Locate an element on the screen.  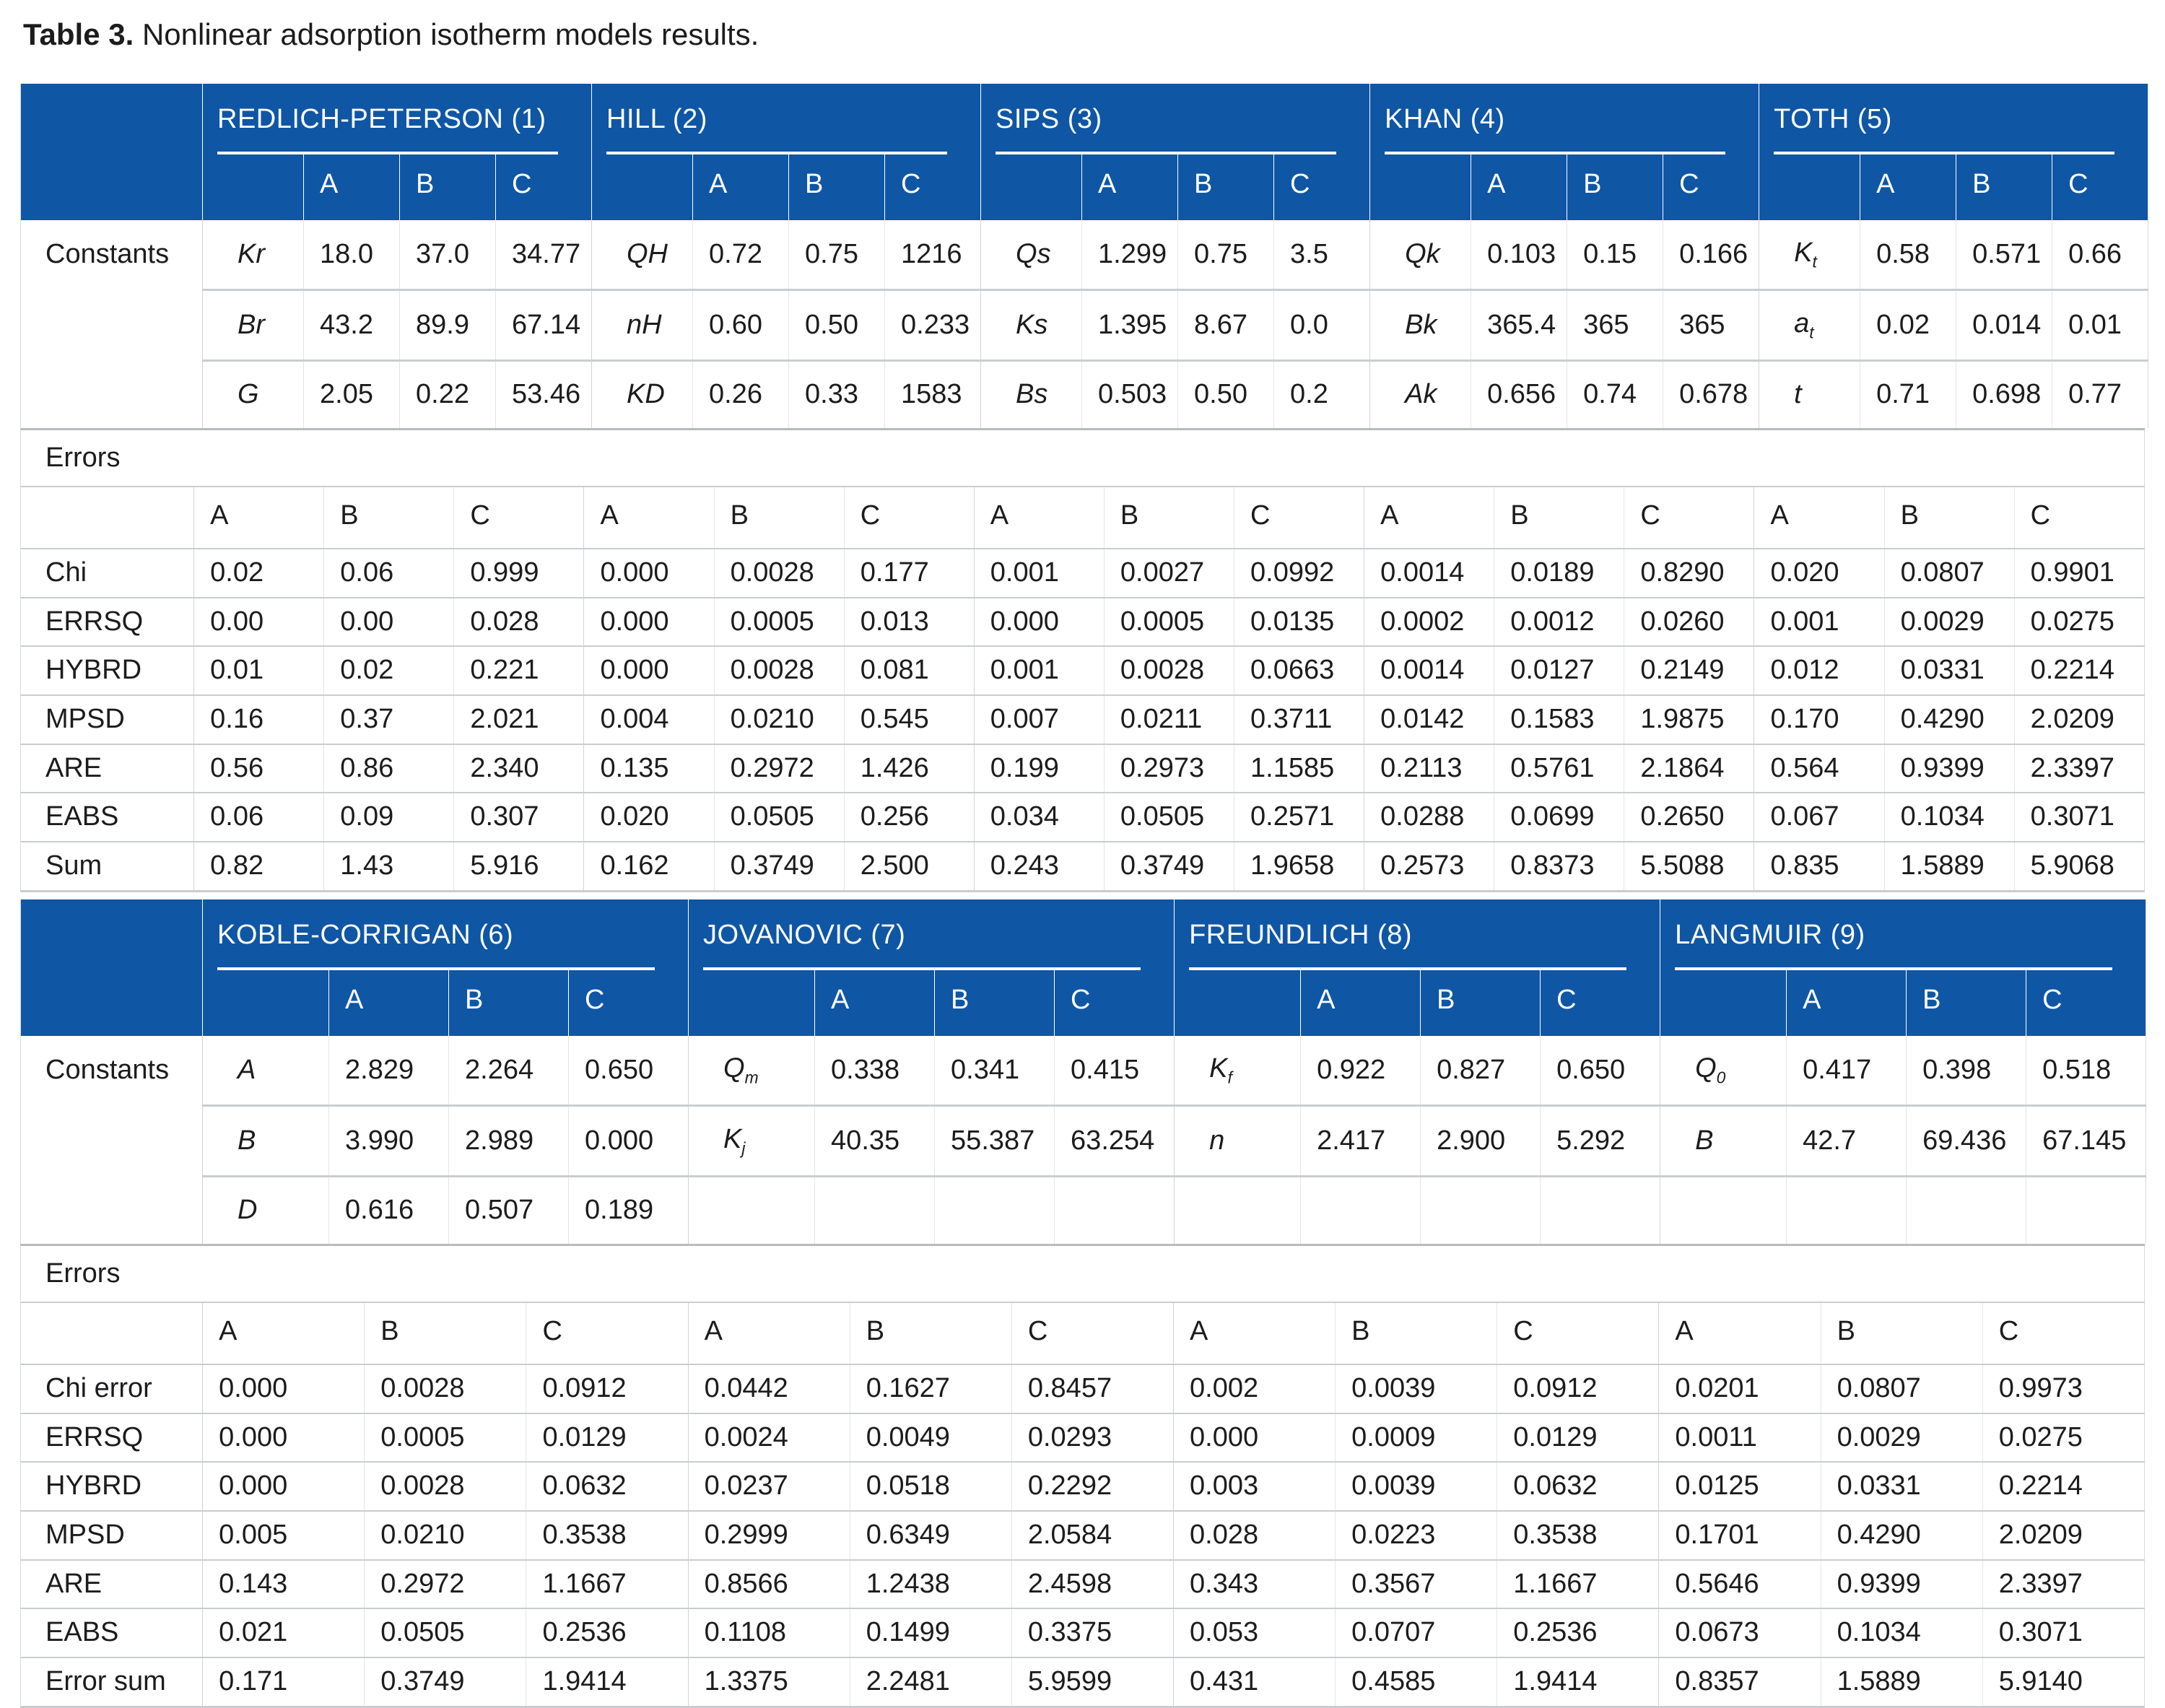
table-row: D 0.616 0.507 0.189 is located at coordinates (1083, 1209).